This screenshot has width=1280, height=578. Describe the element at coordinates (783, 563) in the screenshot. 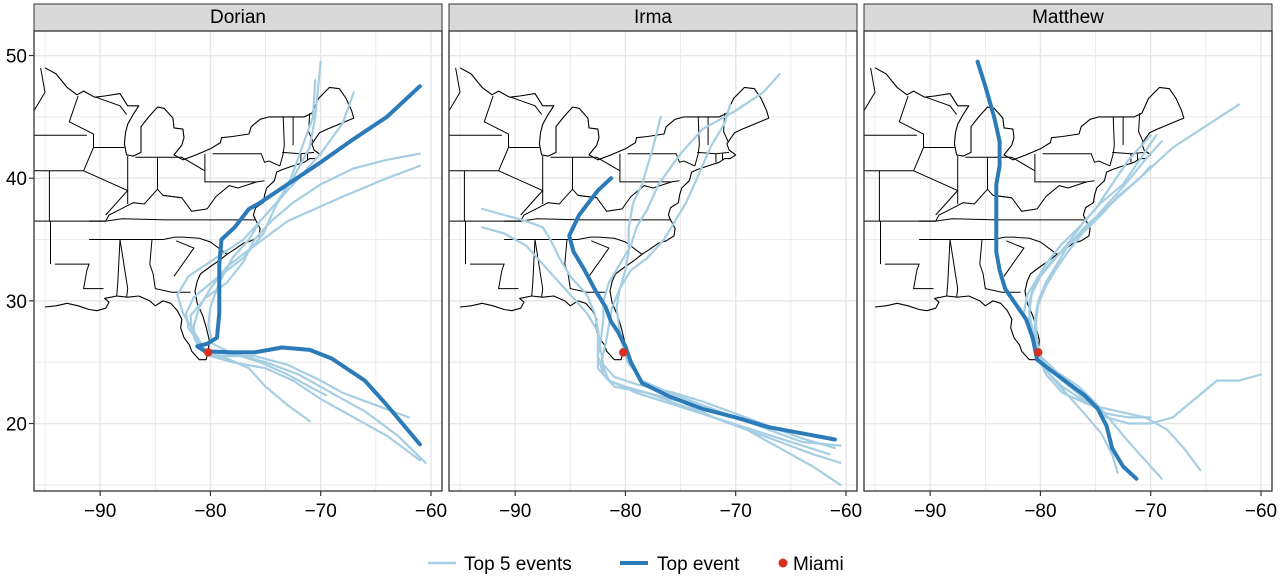

I see `legend-key-point` at that location.